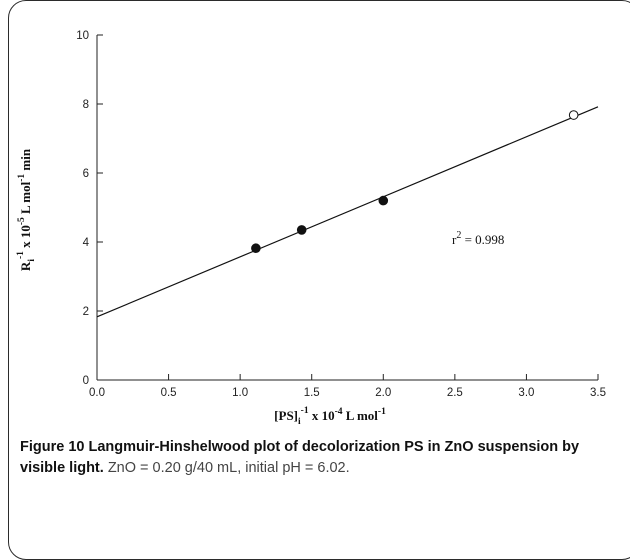  I want to click on y-axis-title: Ri-1 x 10-5 L mol-1 min, so click(26, 209).